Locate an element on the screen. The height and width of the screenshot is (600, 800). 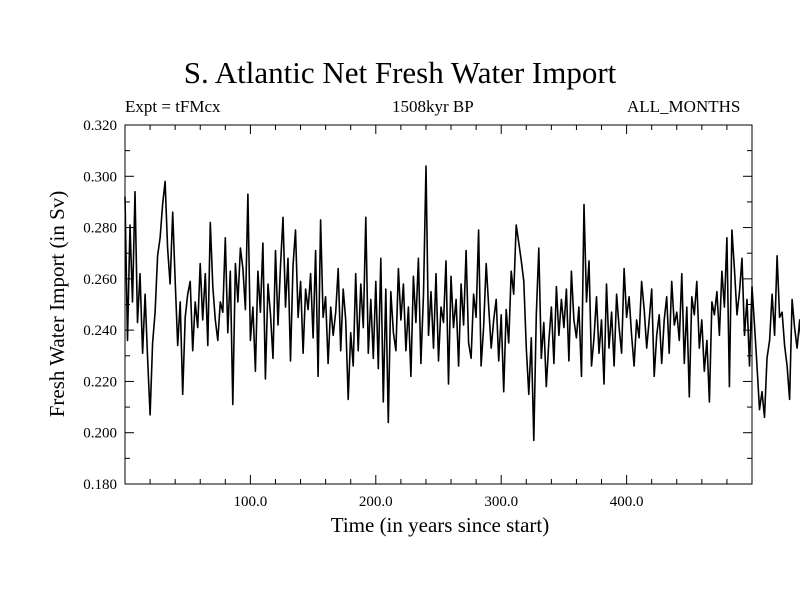
y-tick-label: 0.320 is located at coordinates (100, 126).